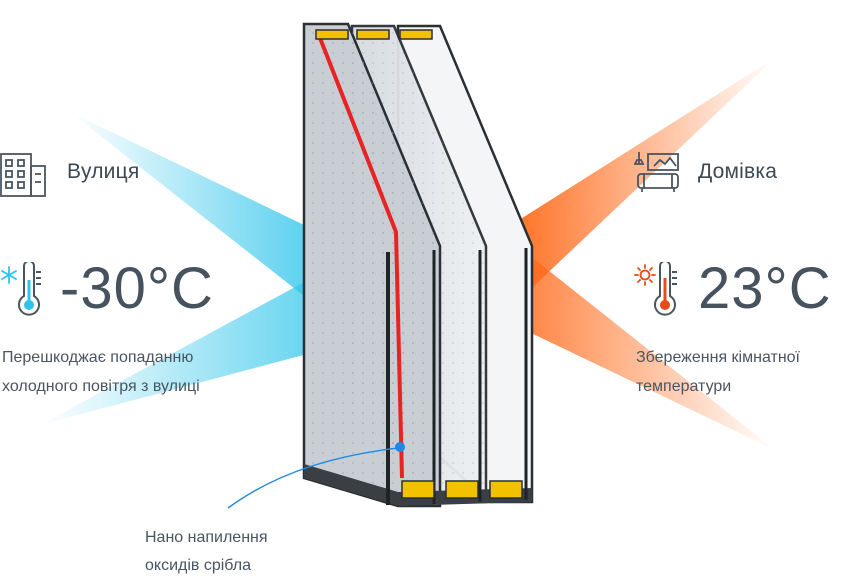  Describe the element at coordinates (656, 172) in the screenshot. I see `living-room-icon` at that location.